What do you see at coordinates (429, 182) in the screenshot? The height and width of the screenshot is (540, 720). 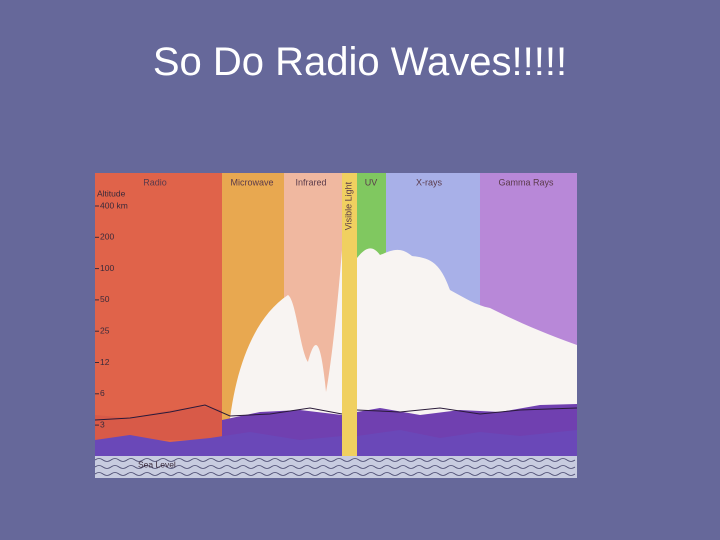 I see `band-label: X-rays` at bounding box center [429, 182].